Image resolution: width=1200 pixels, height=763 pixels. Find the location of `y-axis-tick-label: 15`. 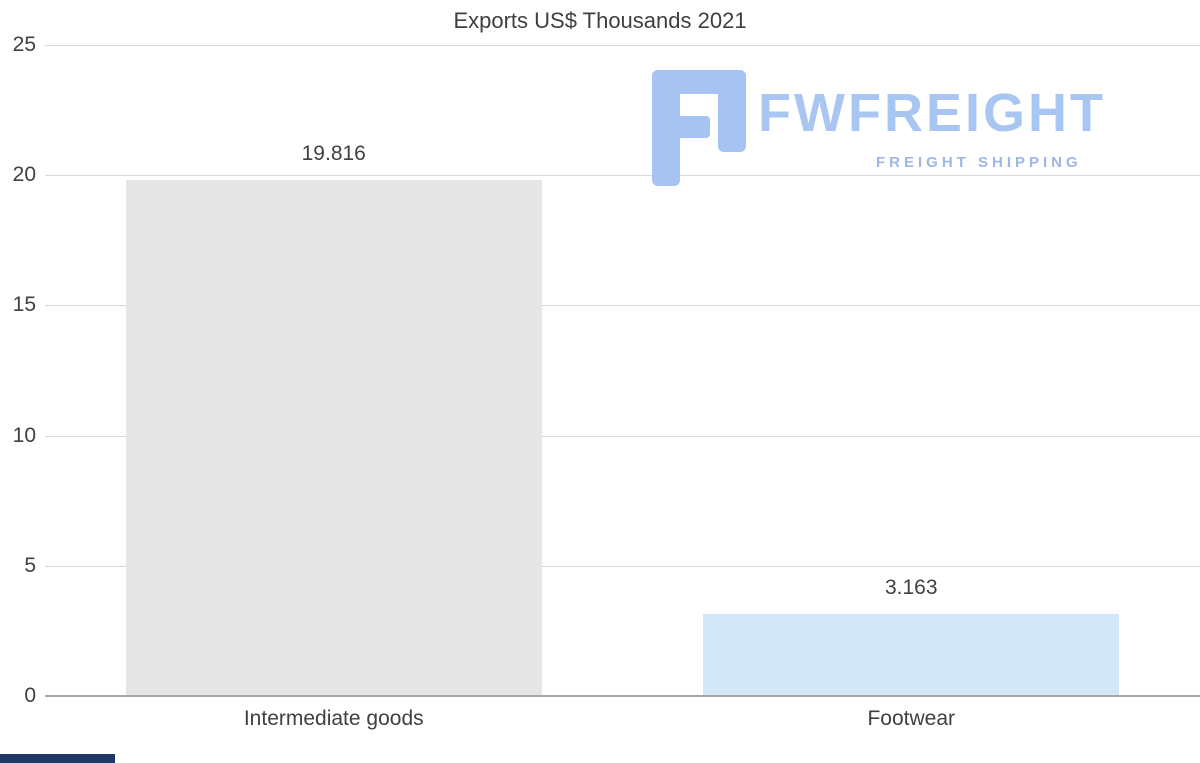

y-axis-tick-label: 15 is located at coordinates (24, 305).